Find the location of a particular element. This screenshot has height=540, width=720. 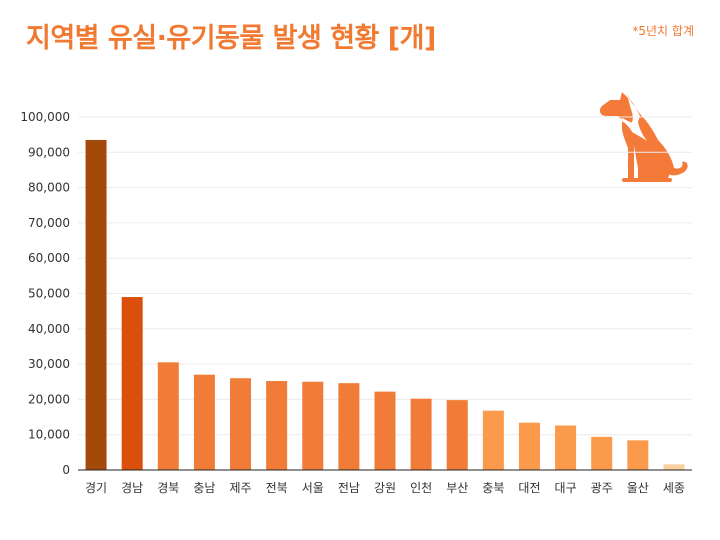

bar-경남 is located at coordinates (132, 383).